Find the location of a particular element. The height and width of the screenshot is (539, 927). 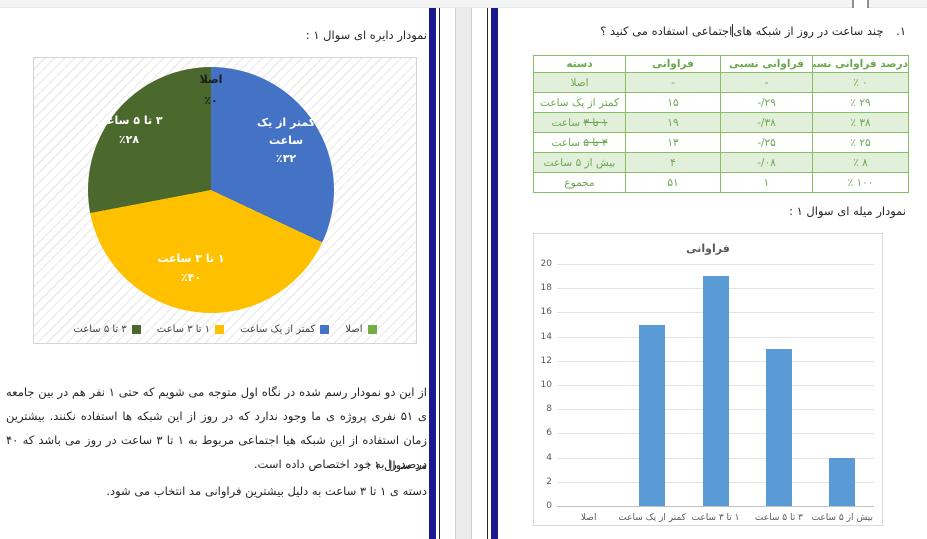

x-tick-label: بیش از ۵ ساعت is located at coordinates (842, 518).